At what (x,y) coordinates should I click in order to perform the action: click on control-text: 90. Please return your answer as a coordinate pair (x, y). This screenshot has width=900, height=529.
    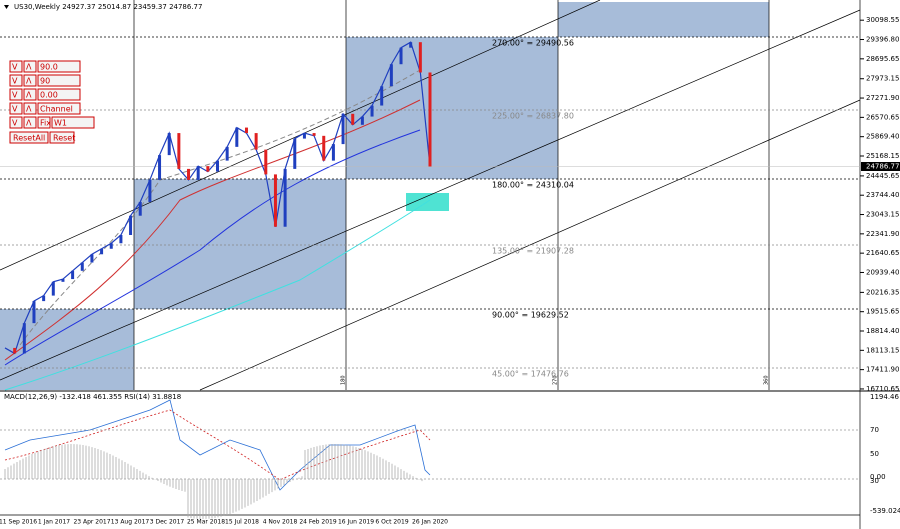
    Looking at the image, I should click on (45, 81).